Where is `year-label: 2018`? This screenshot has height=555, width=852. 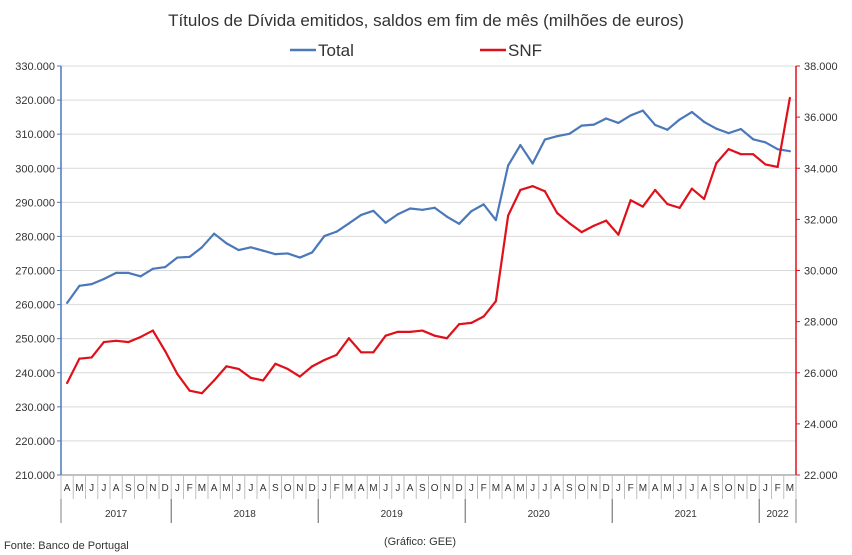
year-label: 2018 is located at coordinates (245, 514).